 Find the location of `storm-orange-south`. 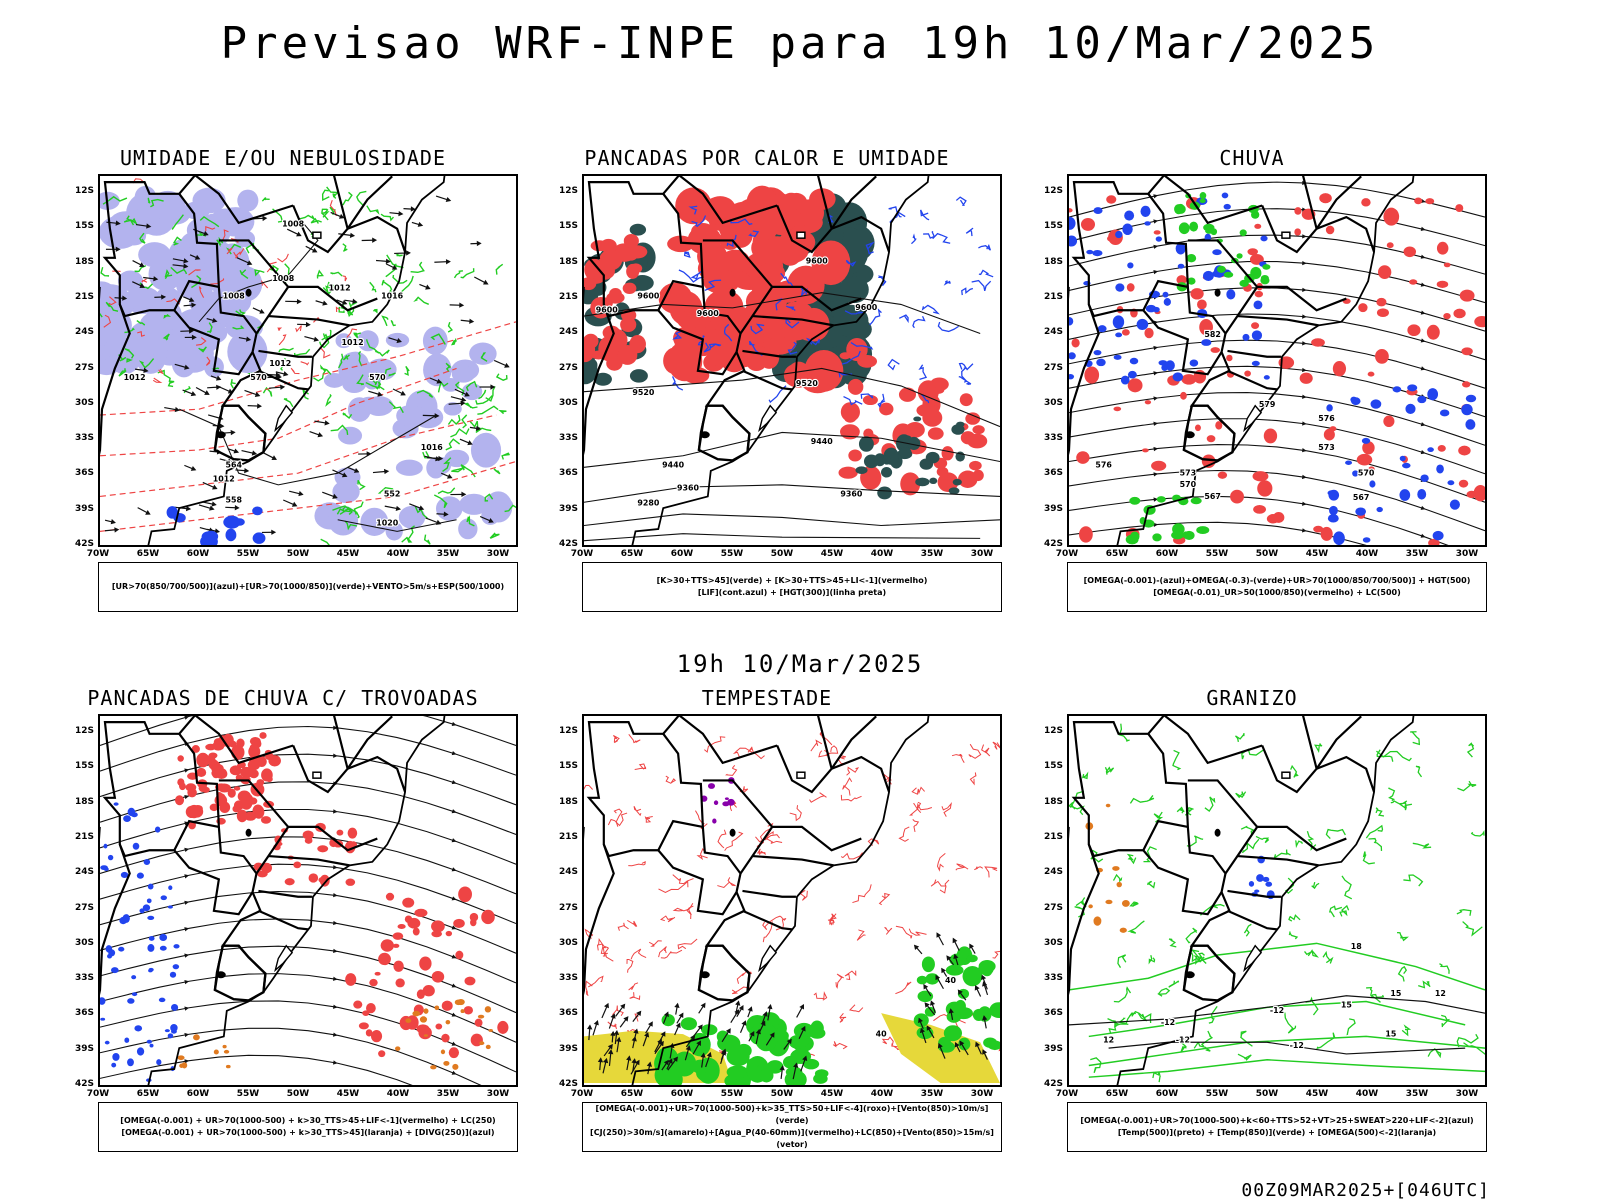

storm-orange-south is located at coordinates (203, 1051).